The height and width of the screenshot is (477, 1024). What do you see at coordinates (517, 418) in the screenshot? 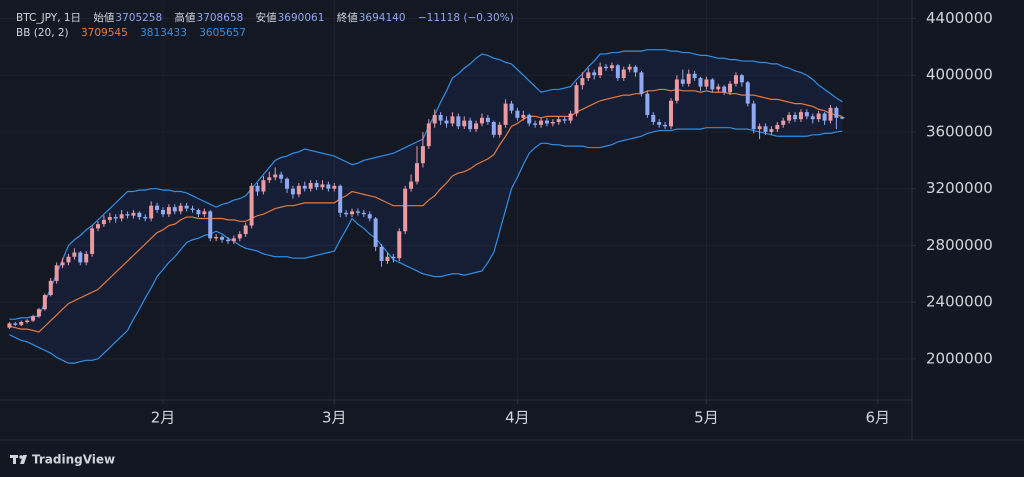
I see `x-tick-label: 4月` at bounding box center [517, 418].